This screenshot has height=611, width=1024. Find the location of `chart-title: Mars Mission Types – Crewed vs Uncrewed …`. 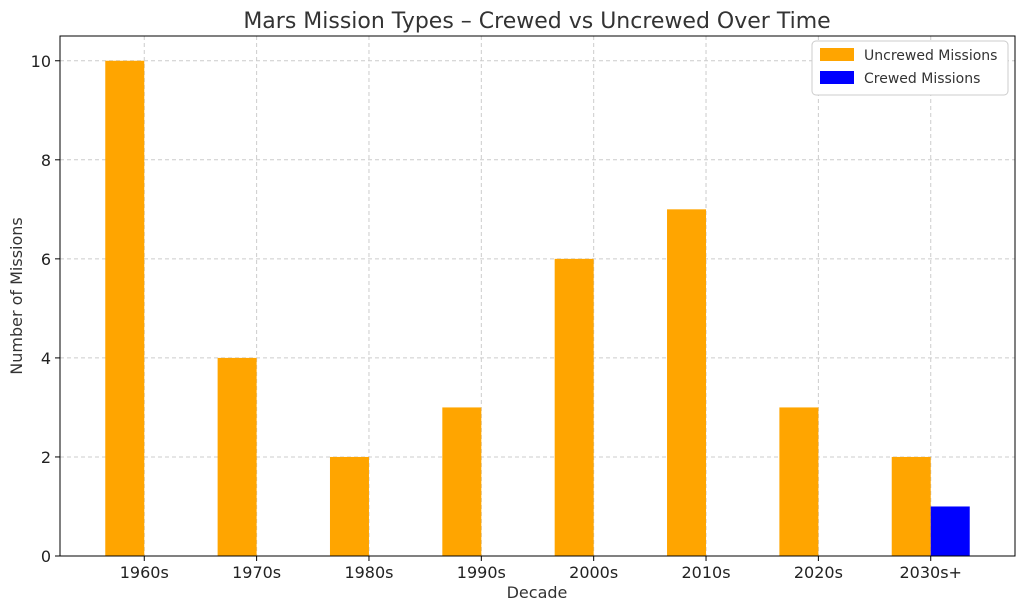

chart-title: Mars Mission Types – Crewed vs Uncrewed … is located at coordinates (536, 21).